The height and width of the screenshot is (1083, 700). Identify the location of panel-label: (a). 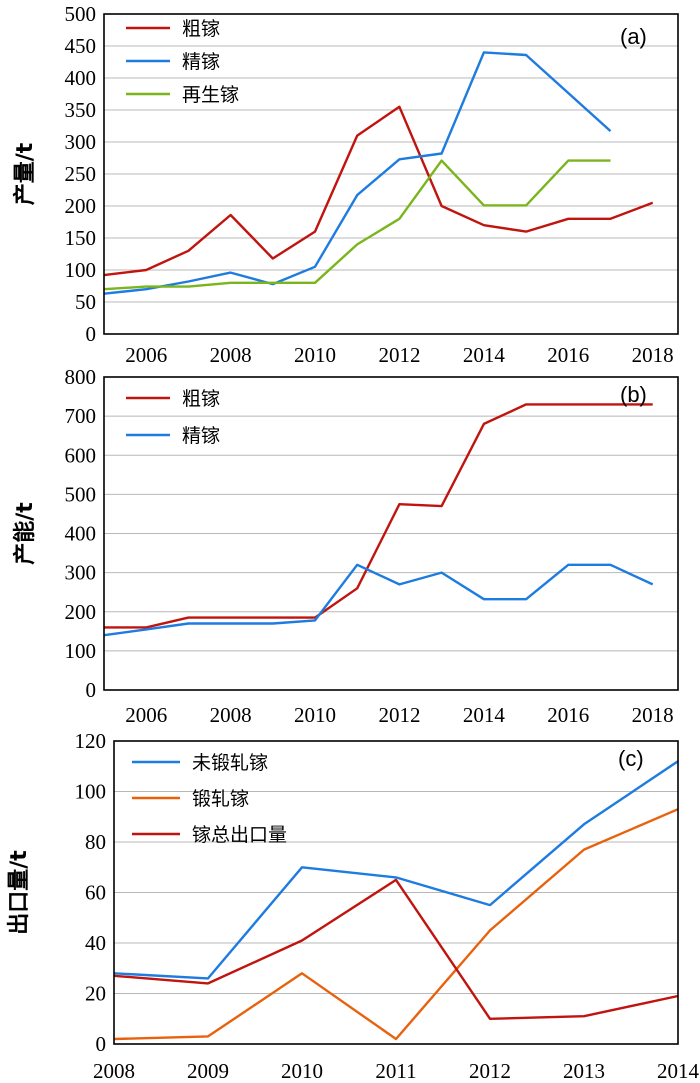
(633, 36).